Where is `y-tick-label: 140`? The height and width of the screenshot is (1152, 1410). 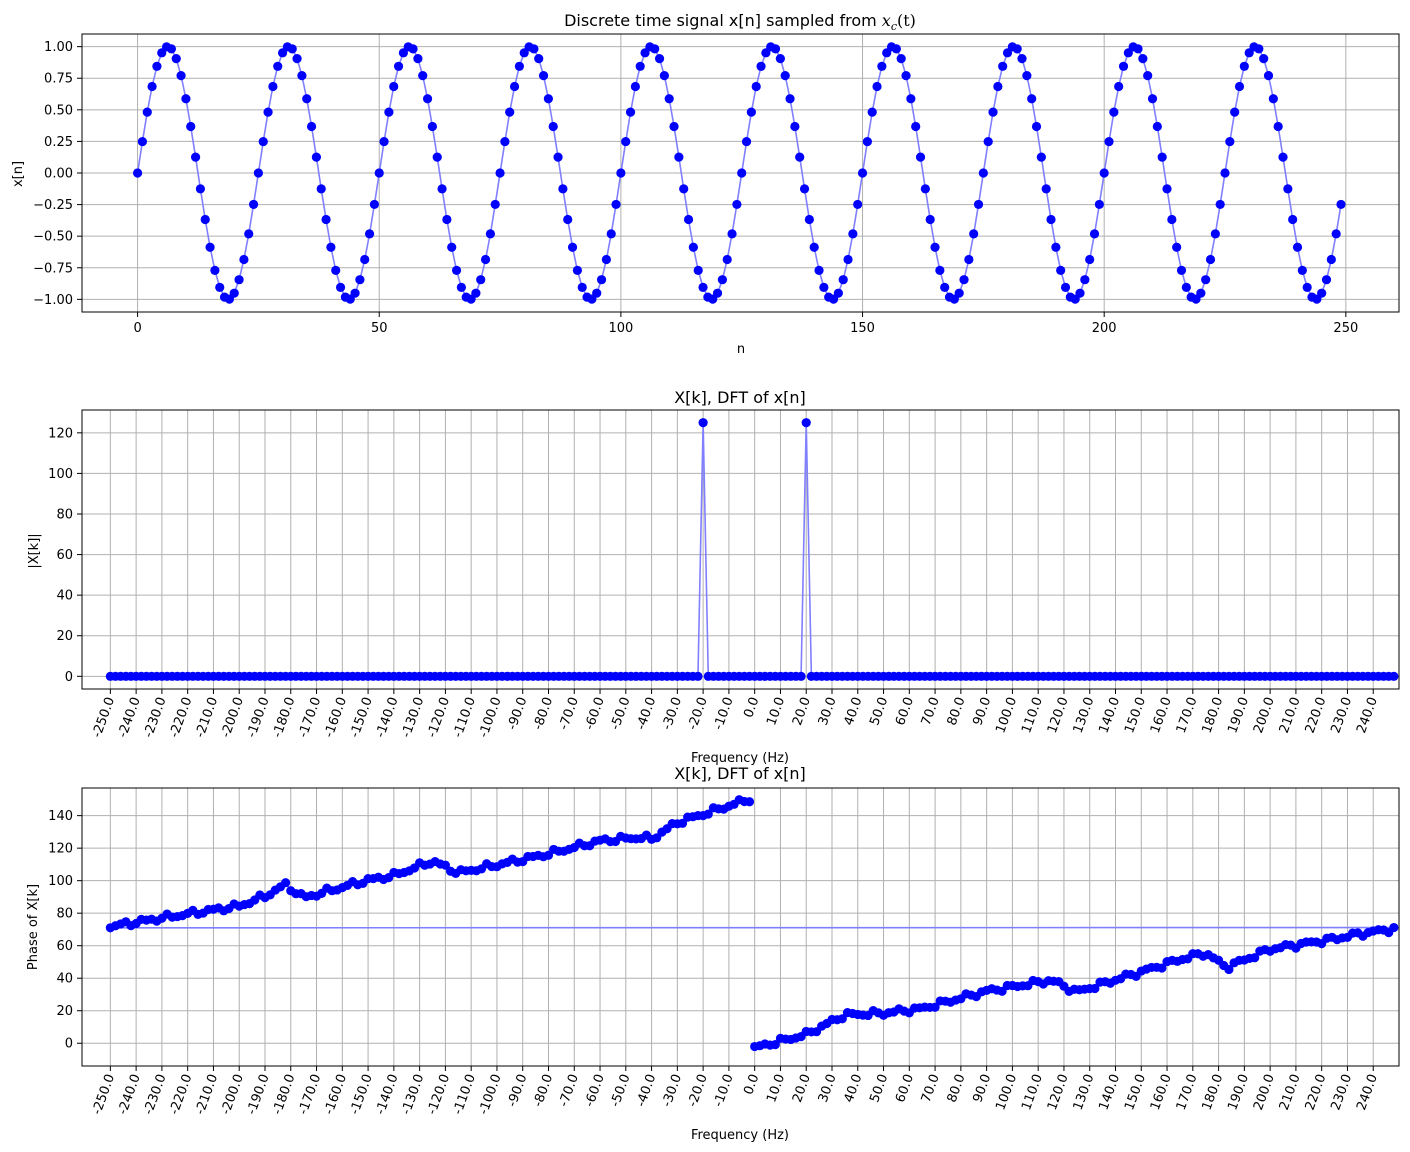 y-tick-label: 140 is located at coordinates (60, 816).